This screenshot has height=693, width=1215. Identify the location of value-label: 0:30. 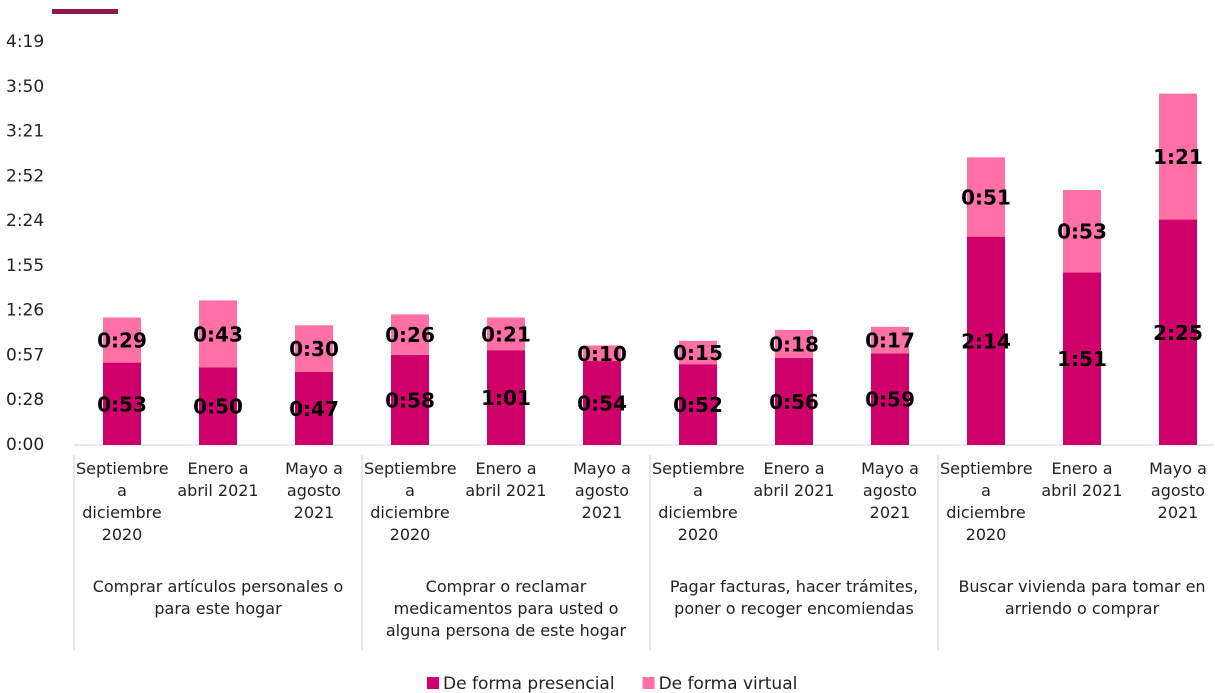
(314, 349).